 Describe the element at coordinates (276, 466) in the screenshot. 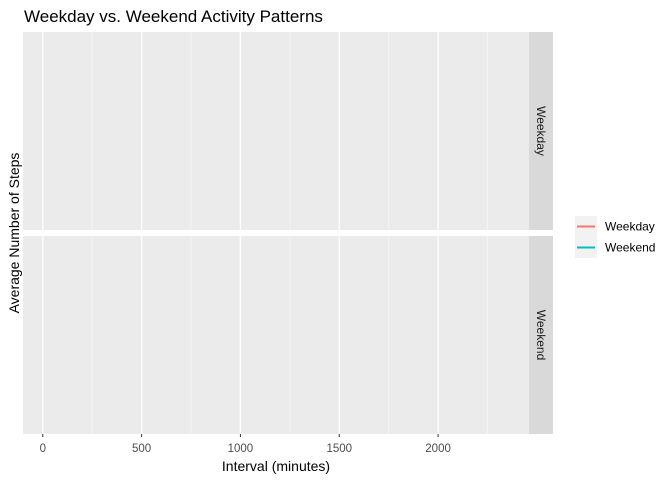

I see `x-axis-title: Interval (minutes)` at that location.